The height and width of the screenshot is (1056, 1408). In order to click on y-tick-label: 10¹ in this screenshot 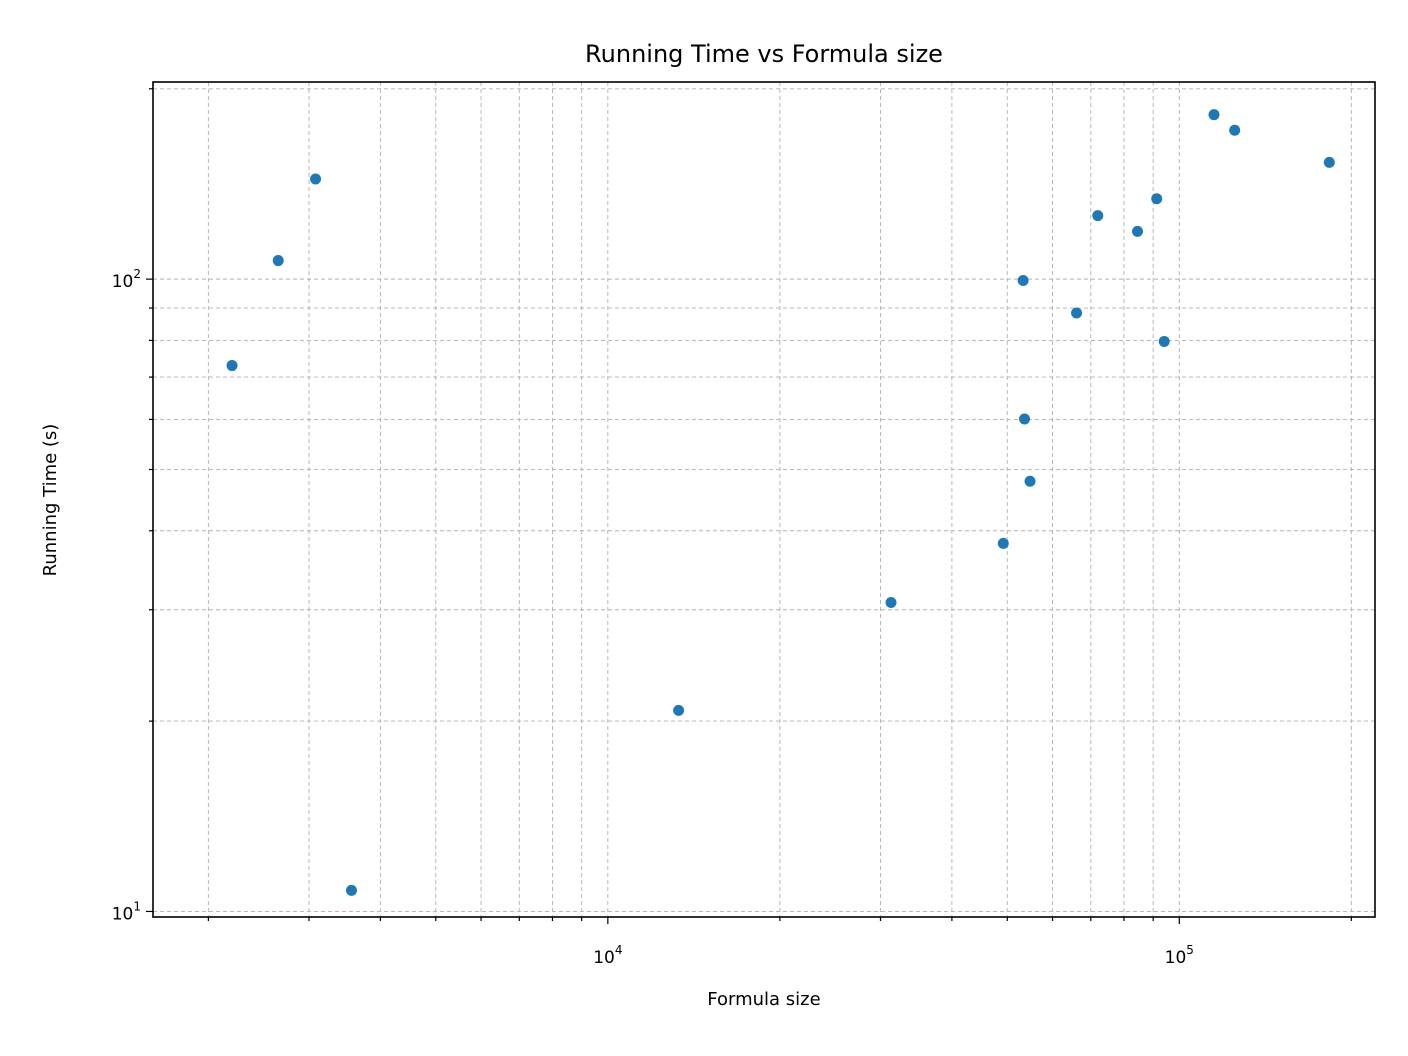, I will do `click(126, 911)`.